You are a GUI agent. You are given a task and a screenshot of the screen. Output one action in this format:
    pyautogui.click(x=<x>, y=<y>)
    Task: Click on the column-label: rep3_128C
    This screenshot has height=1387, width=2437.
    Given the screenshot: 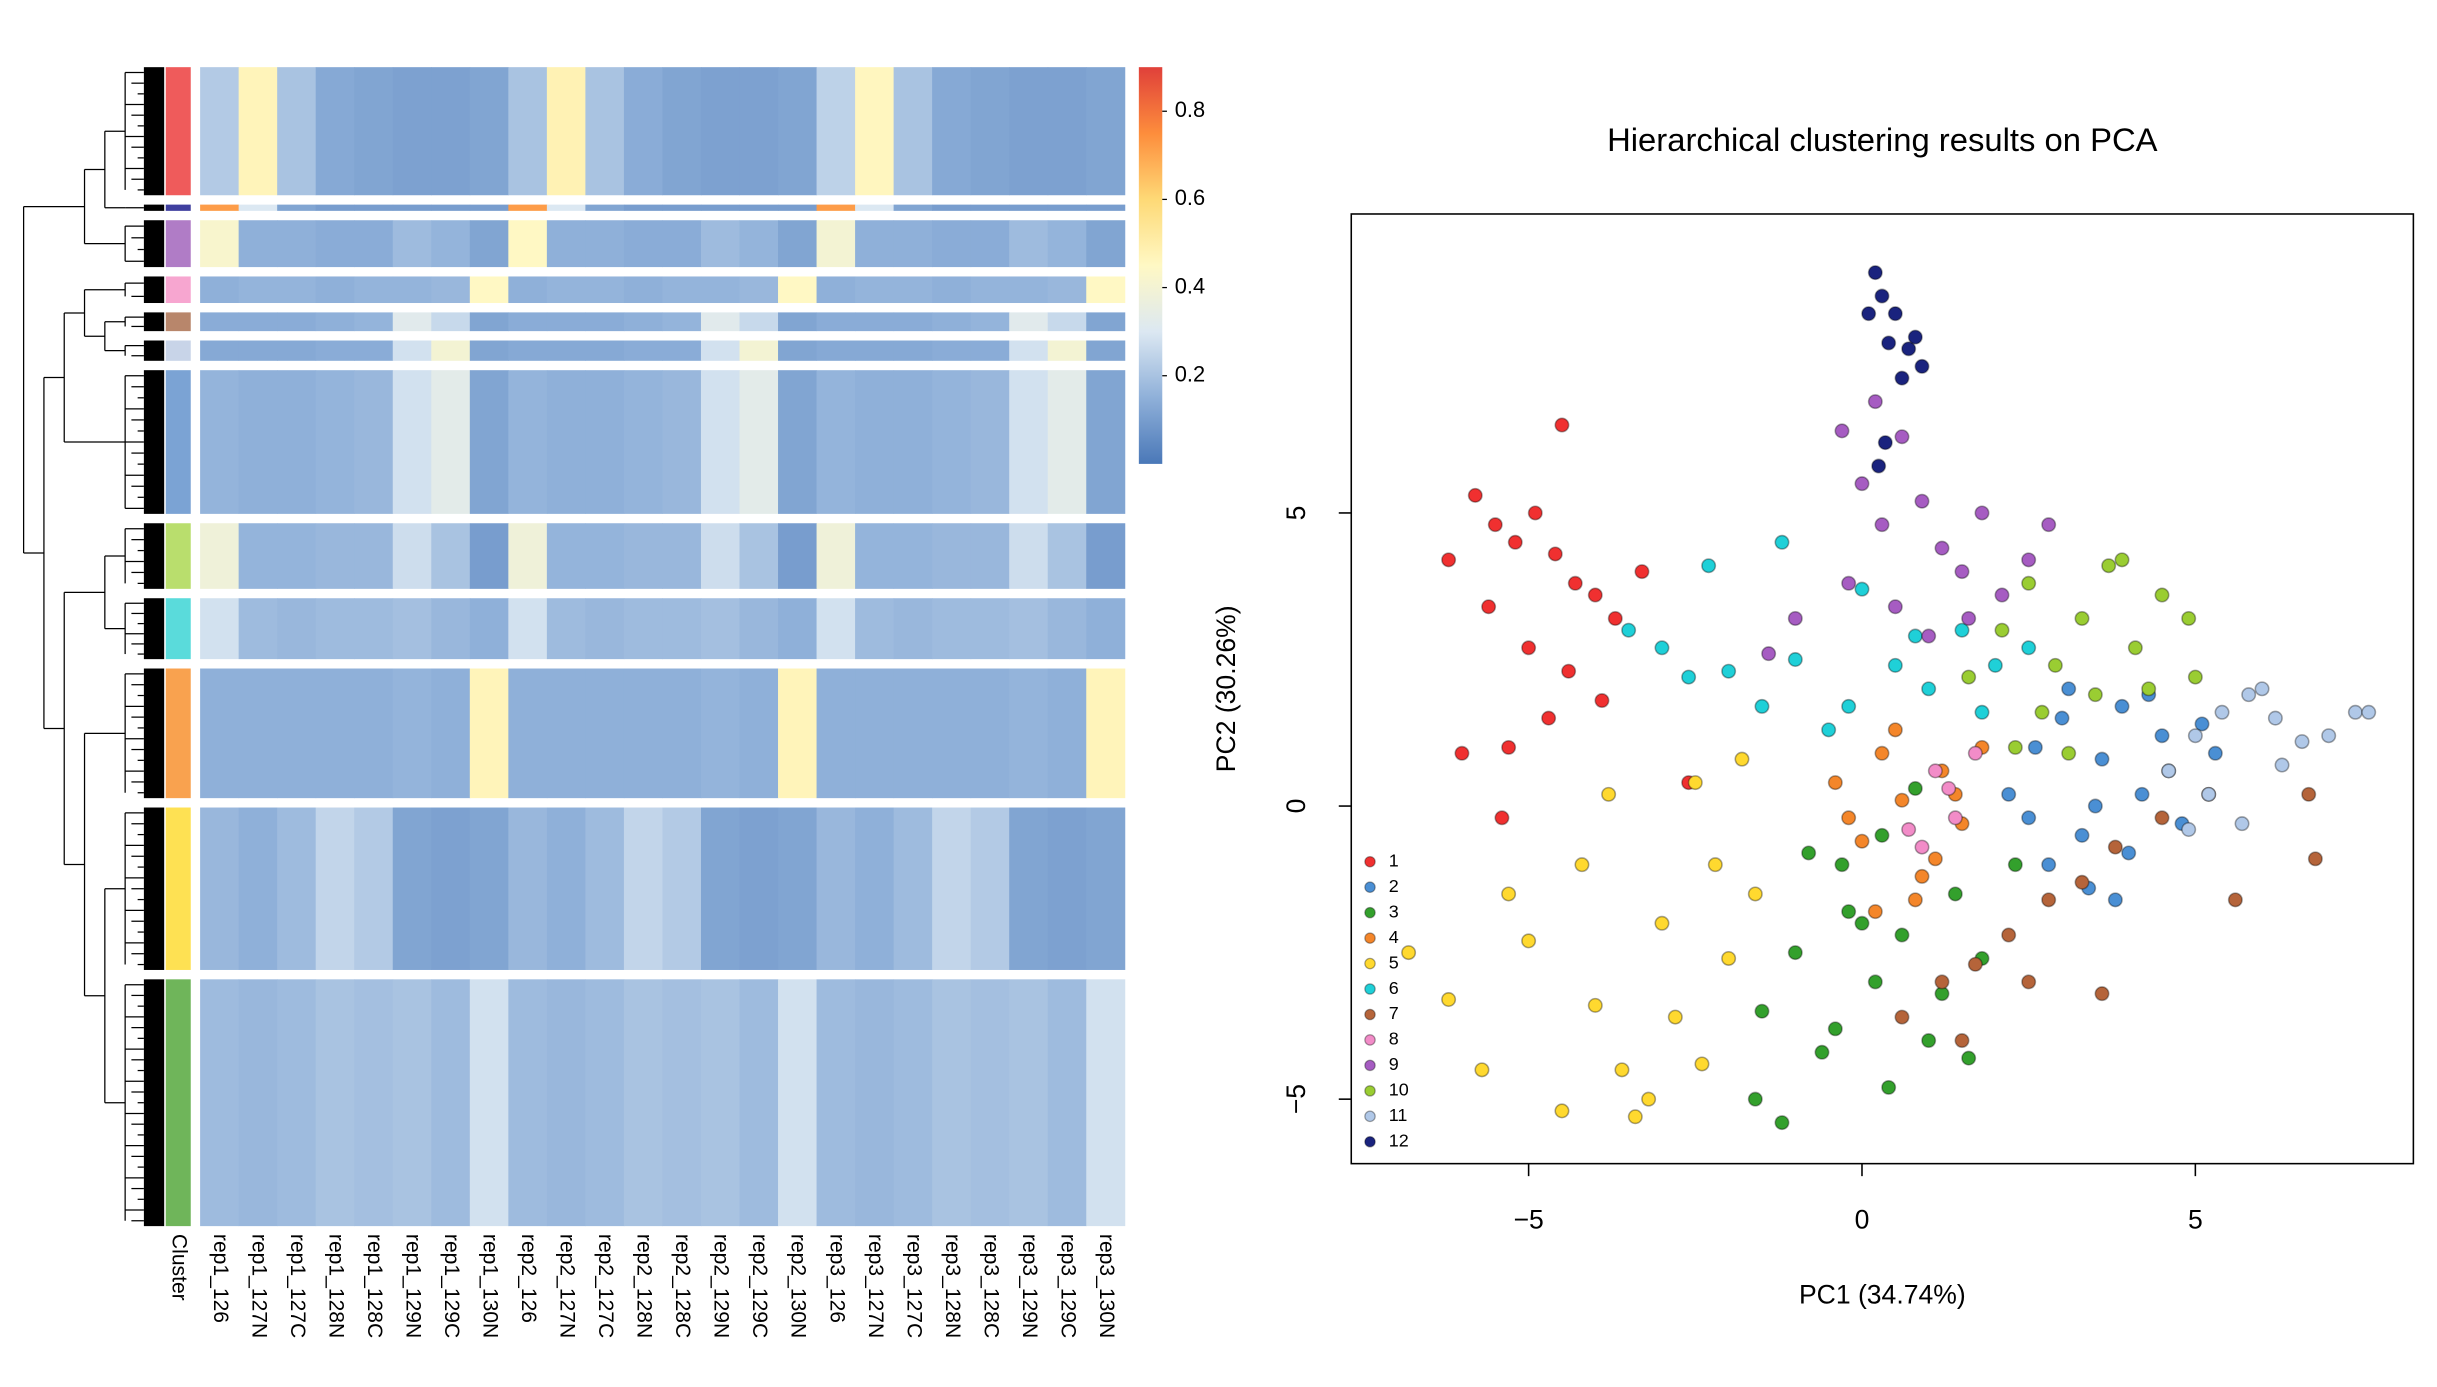 What is the action you would take?
    pyautogui.click(x=990, y=1286)
    